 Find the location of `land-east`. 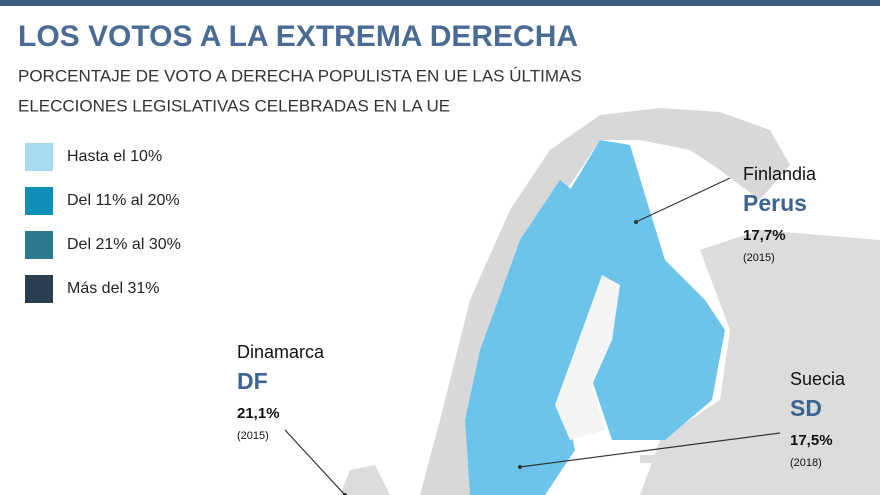

land-east is located at coordinates (760, 362).